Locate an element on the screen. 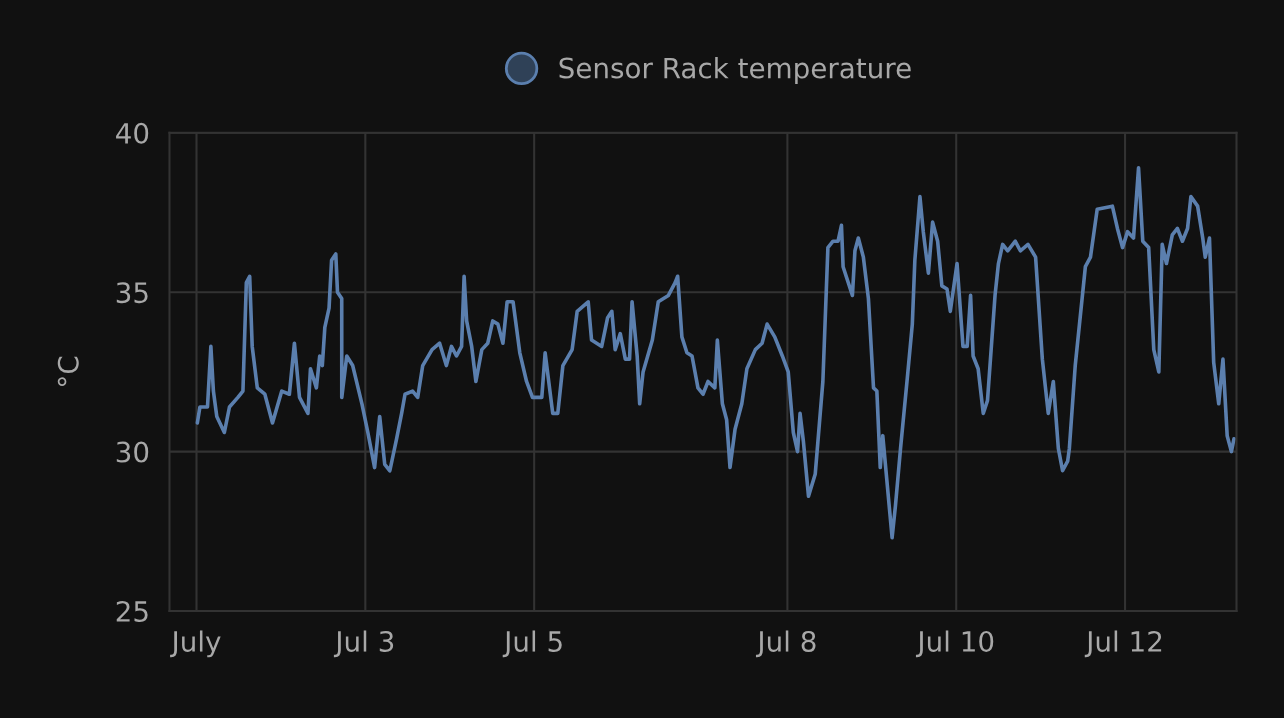  x-tick-label: July is located at coordinates (195, 644).